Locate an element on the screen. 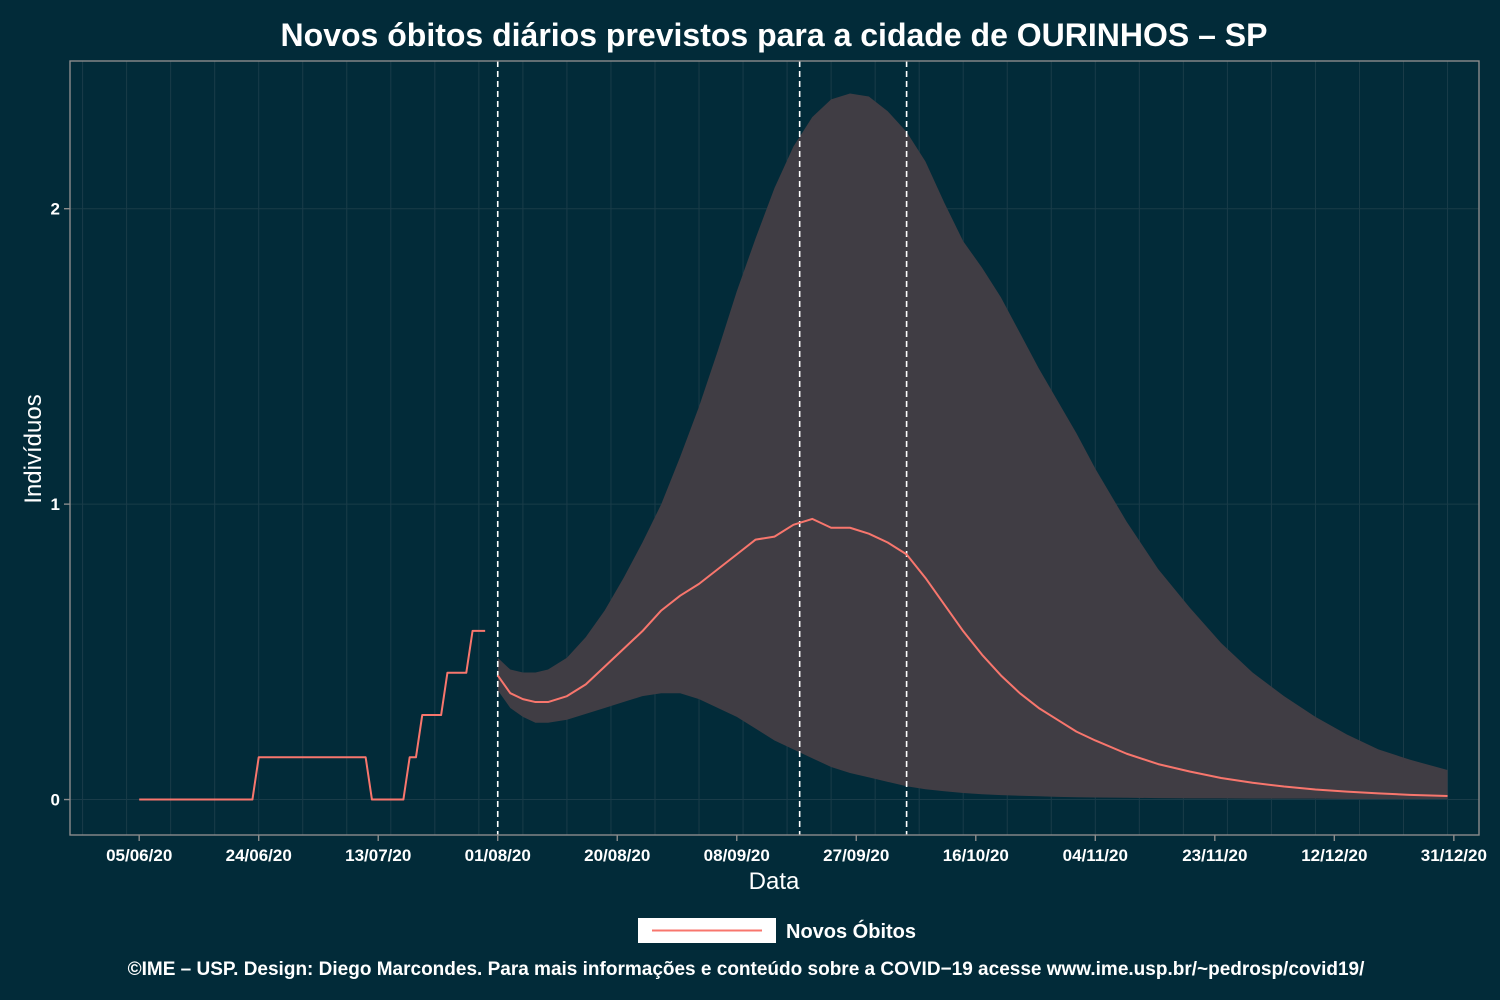 The height and width of the screenshot is (1000, 1500). x-tick-label: 08/09/20 is located at coordinates (737, 855).